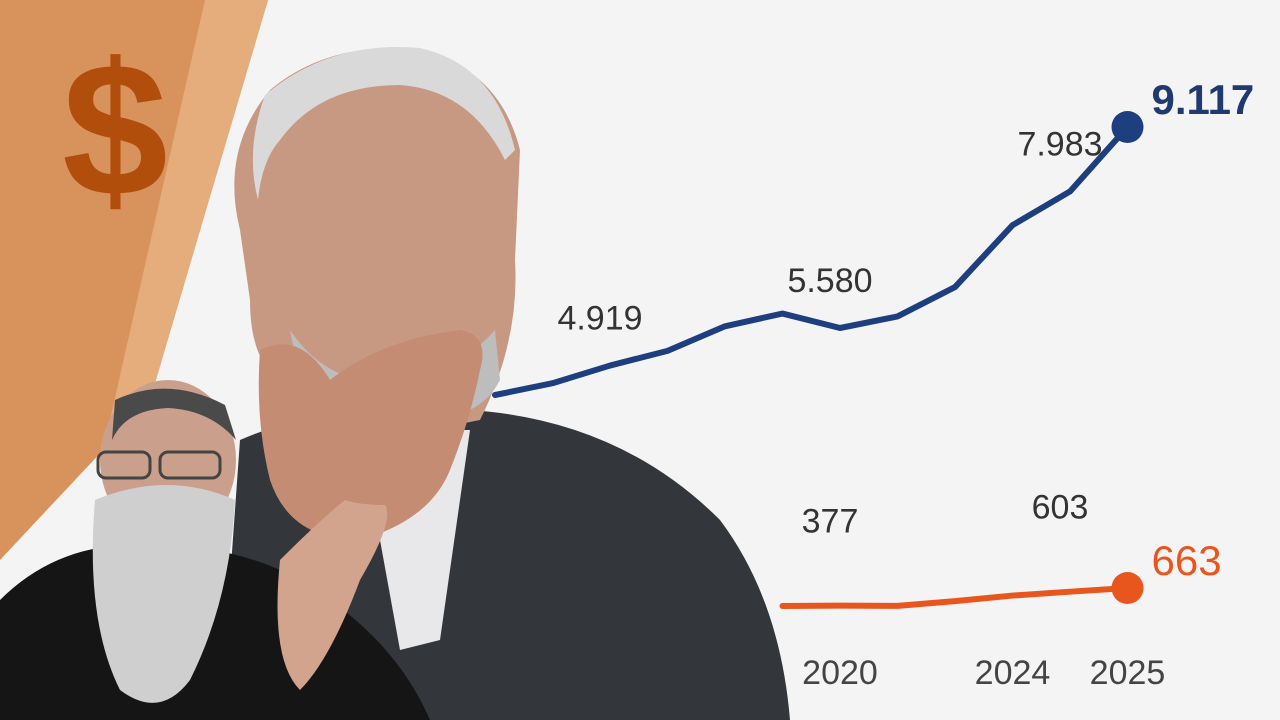  I want to click on end-value-label: 9.117, so click(1203, 99).